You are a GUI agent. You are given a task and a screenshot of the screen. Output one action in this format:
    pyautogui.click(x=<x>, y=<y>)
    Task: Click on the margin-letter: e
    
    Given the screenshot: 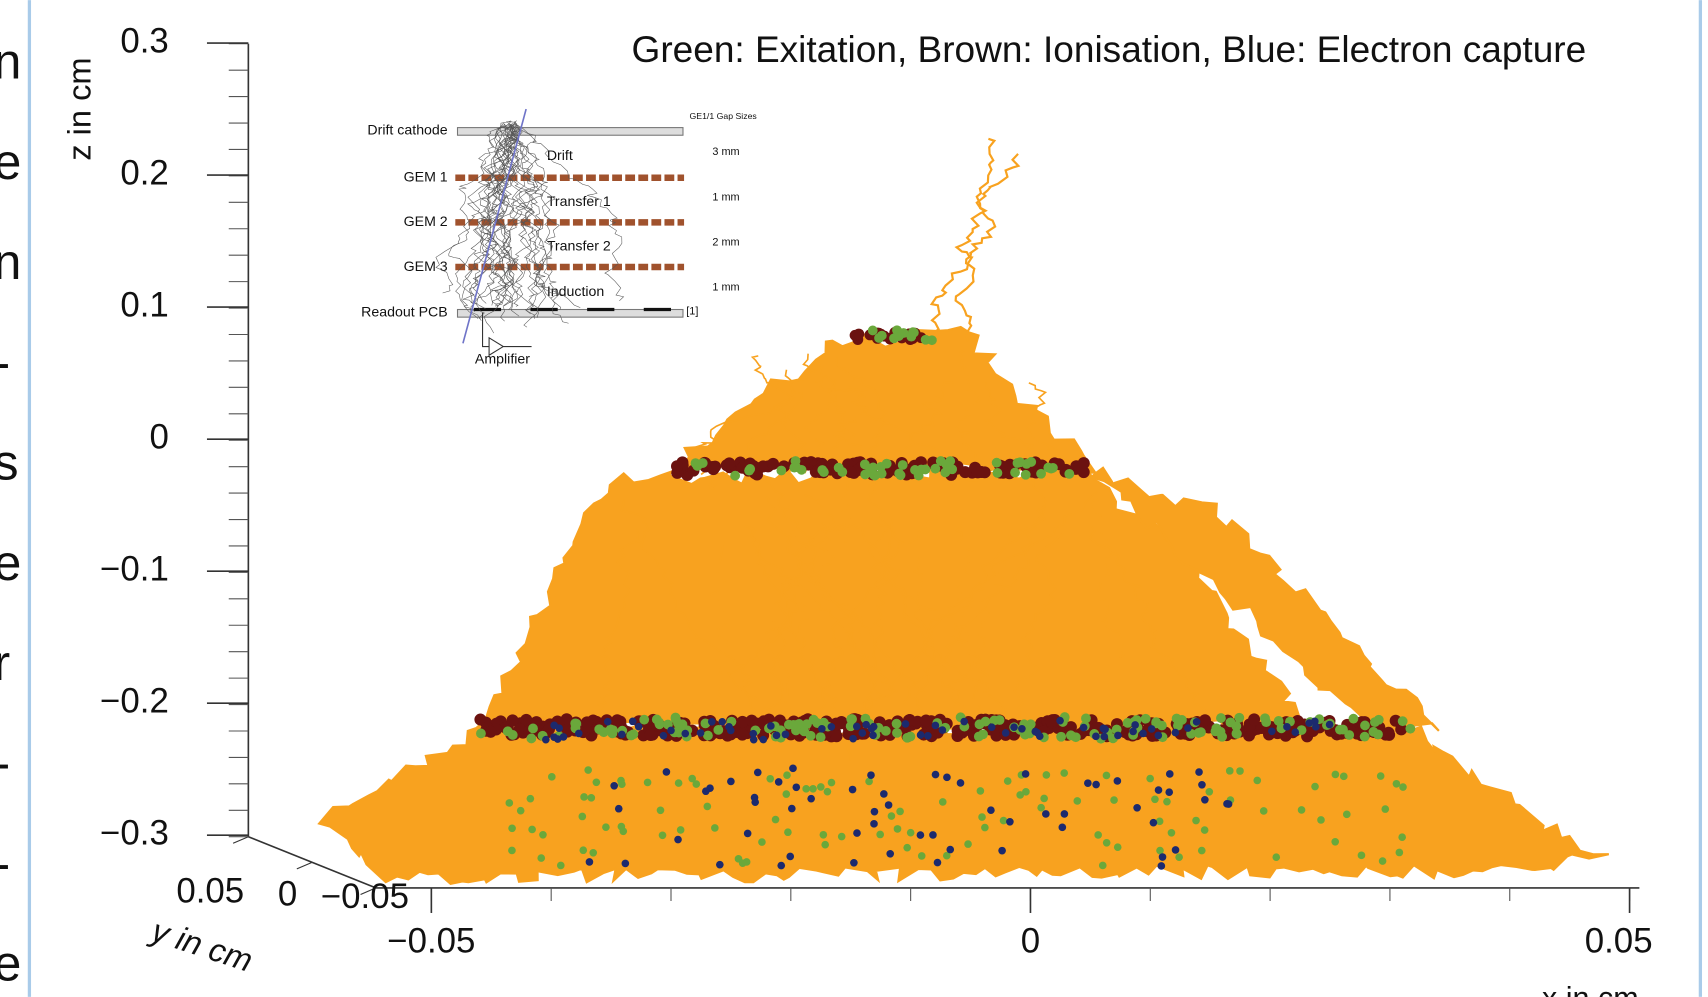 What is the action you would take?
    pyautogui.click(x=10, y=964)
    